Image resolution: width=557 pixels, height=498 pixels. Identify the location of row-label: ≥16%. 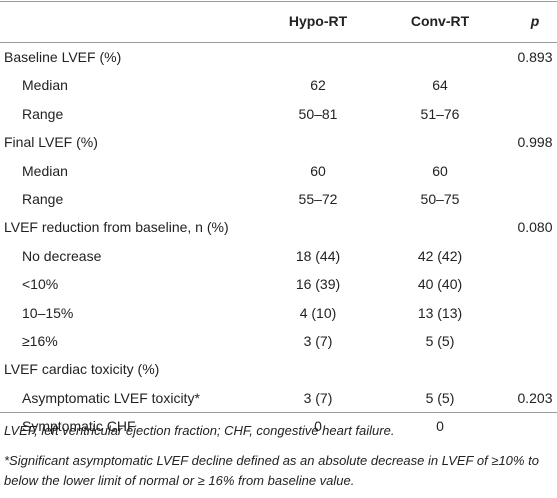
(40, 341).